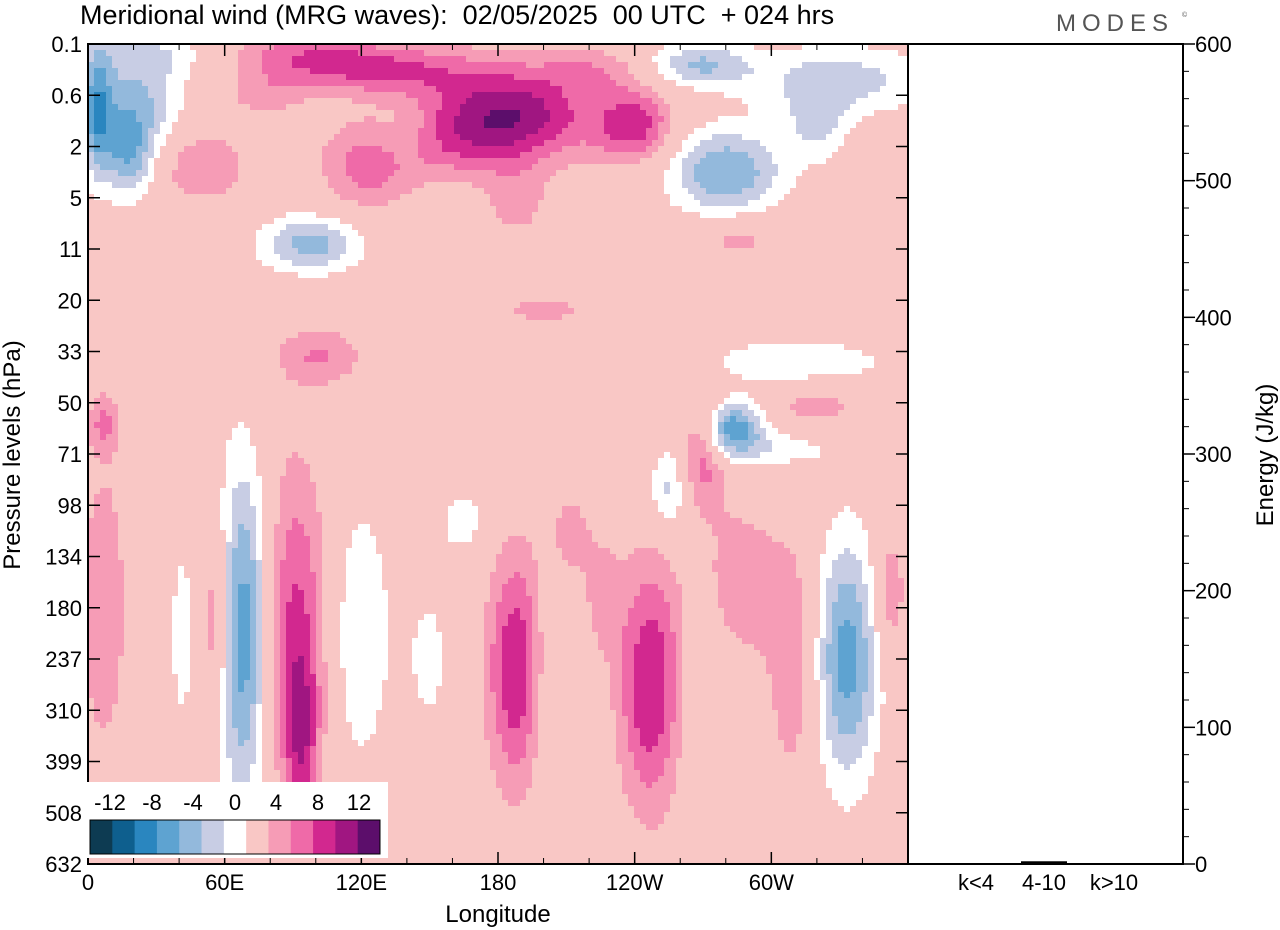 Image resolution: width=1280 pixels, height=930 pixels. I want to click on energy-tick-label: 500, so click(1213, 181).